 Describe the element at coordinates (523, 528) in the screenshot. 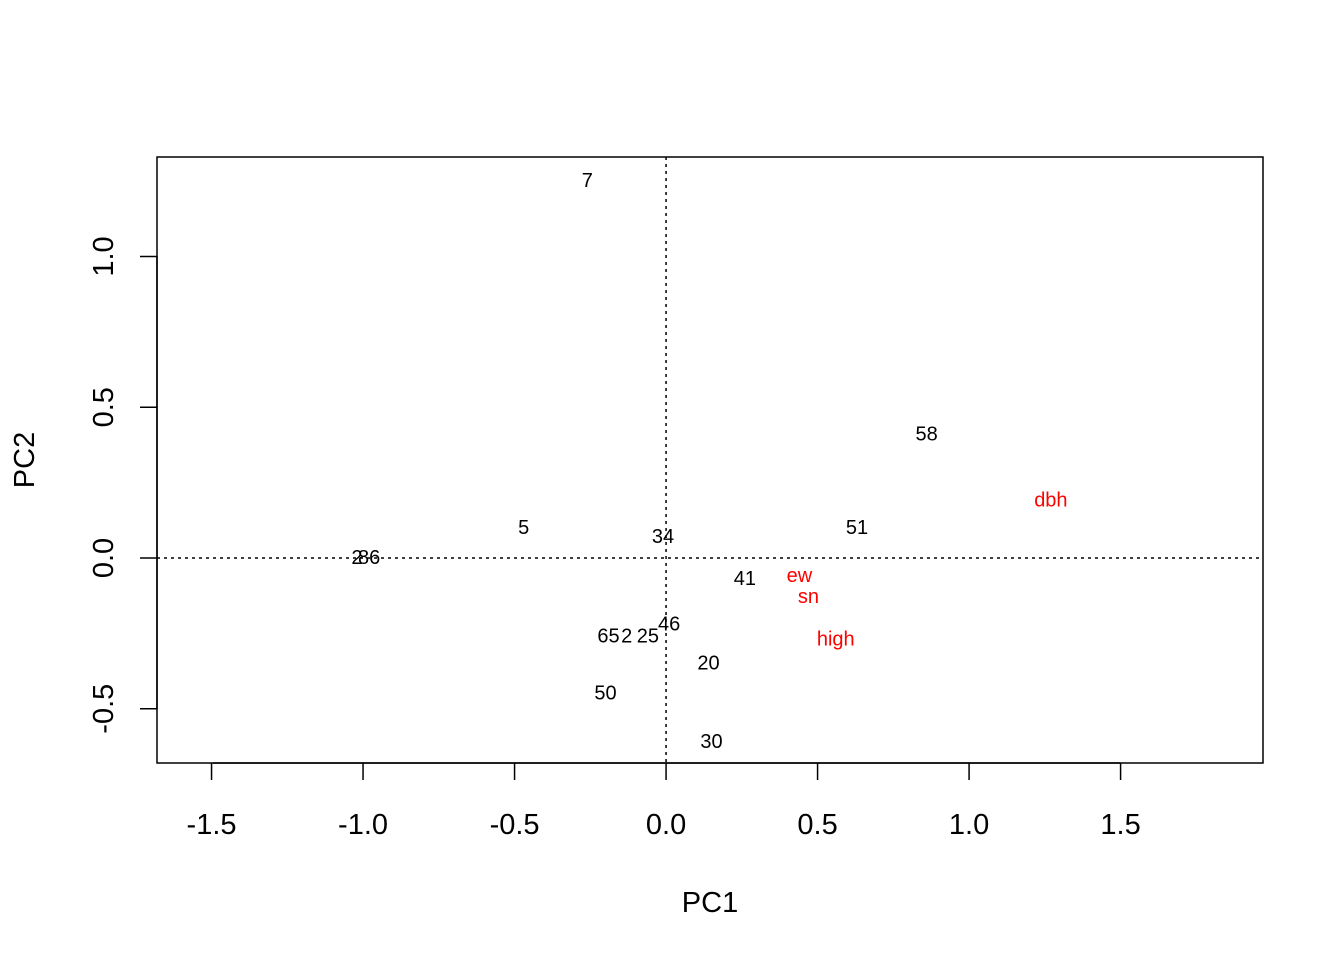

I see `observation-label: 5` at that location.